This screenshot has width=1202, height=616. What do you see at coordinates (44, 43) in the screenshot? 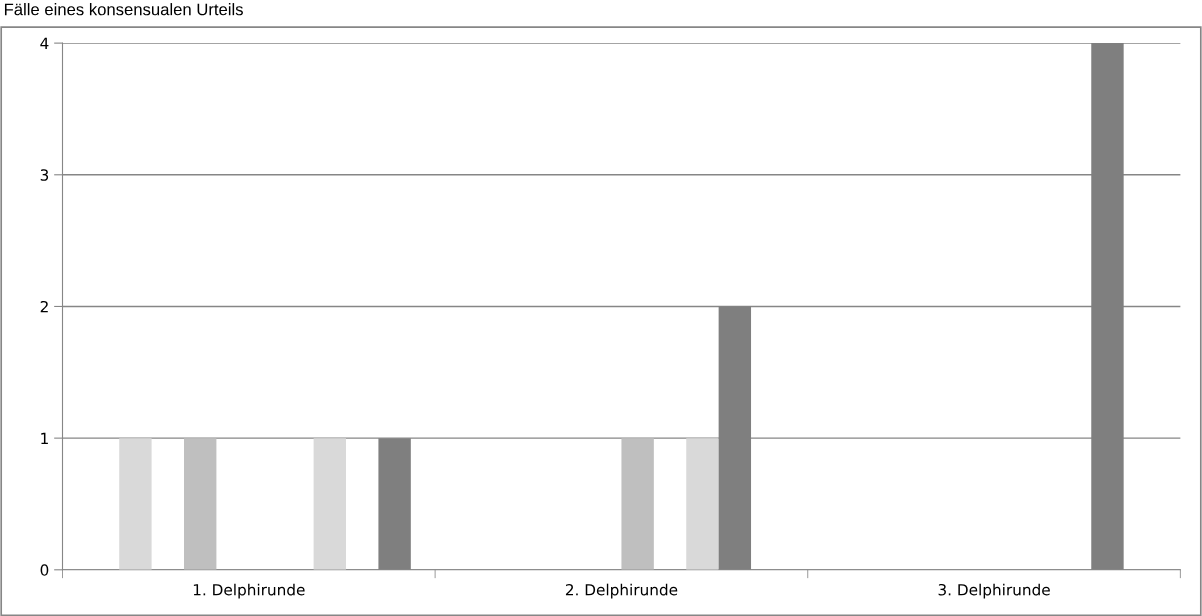
I see `y-tick-label: 4` at bounding box center [44, 43].